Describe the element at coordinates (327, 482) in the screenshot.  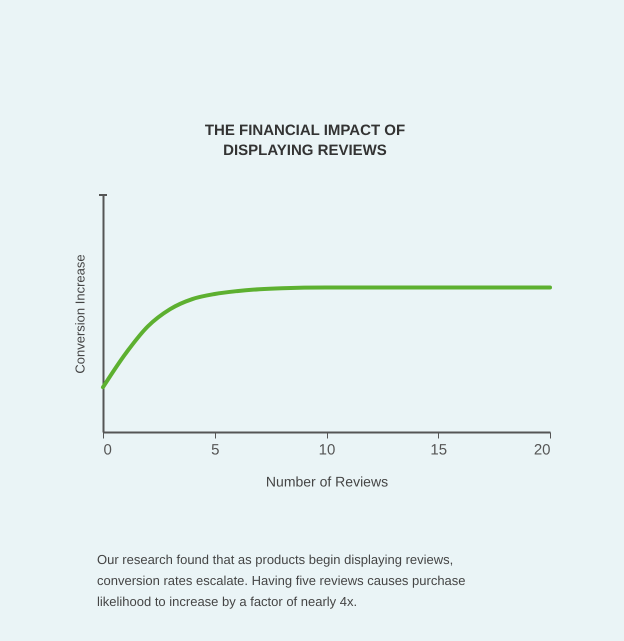
I see `x-axis-title: Number of Reviews` at that location.